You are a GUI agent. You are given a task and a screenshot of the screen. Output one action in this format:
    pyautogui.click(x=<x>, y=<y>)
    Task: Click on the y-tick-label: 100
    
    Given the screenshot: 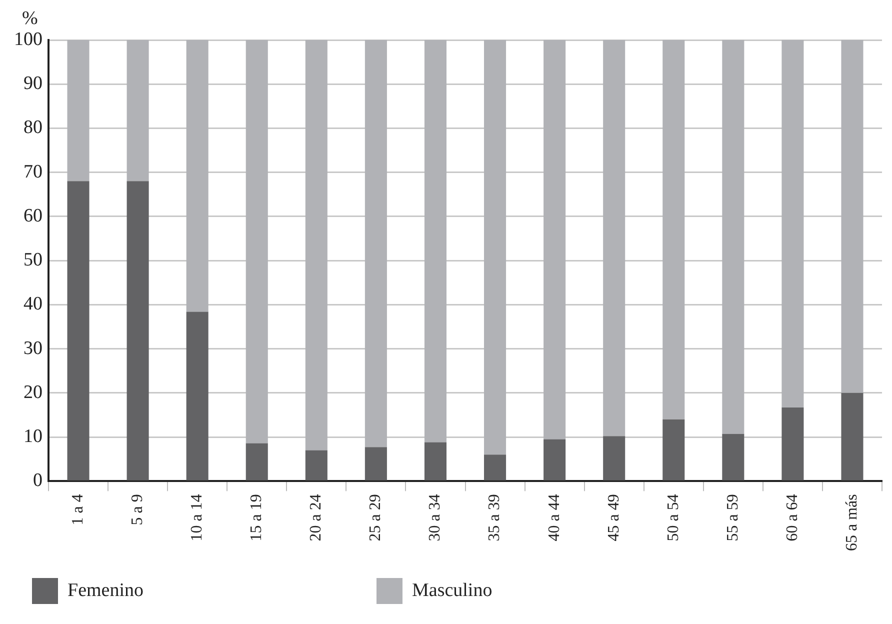 What is the action you would take?
    pyautogui.click(x=28, y=39)
    